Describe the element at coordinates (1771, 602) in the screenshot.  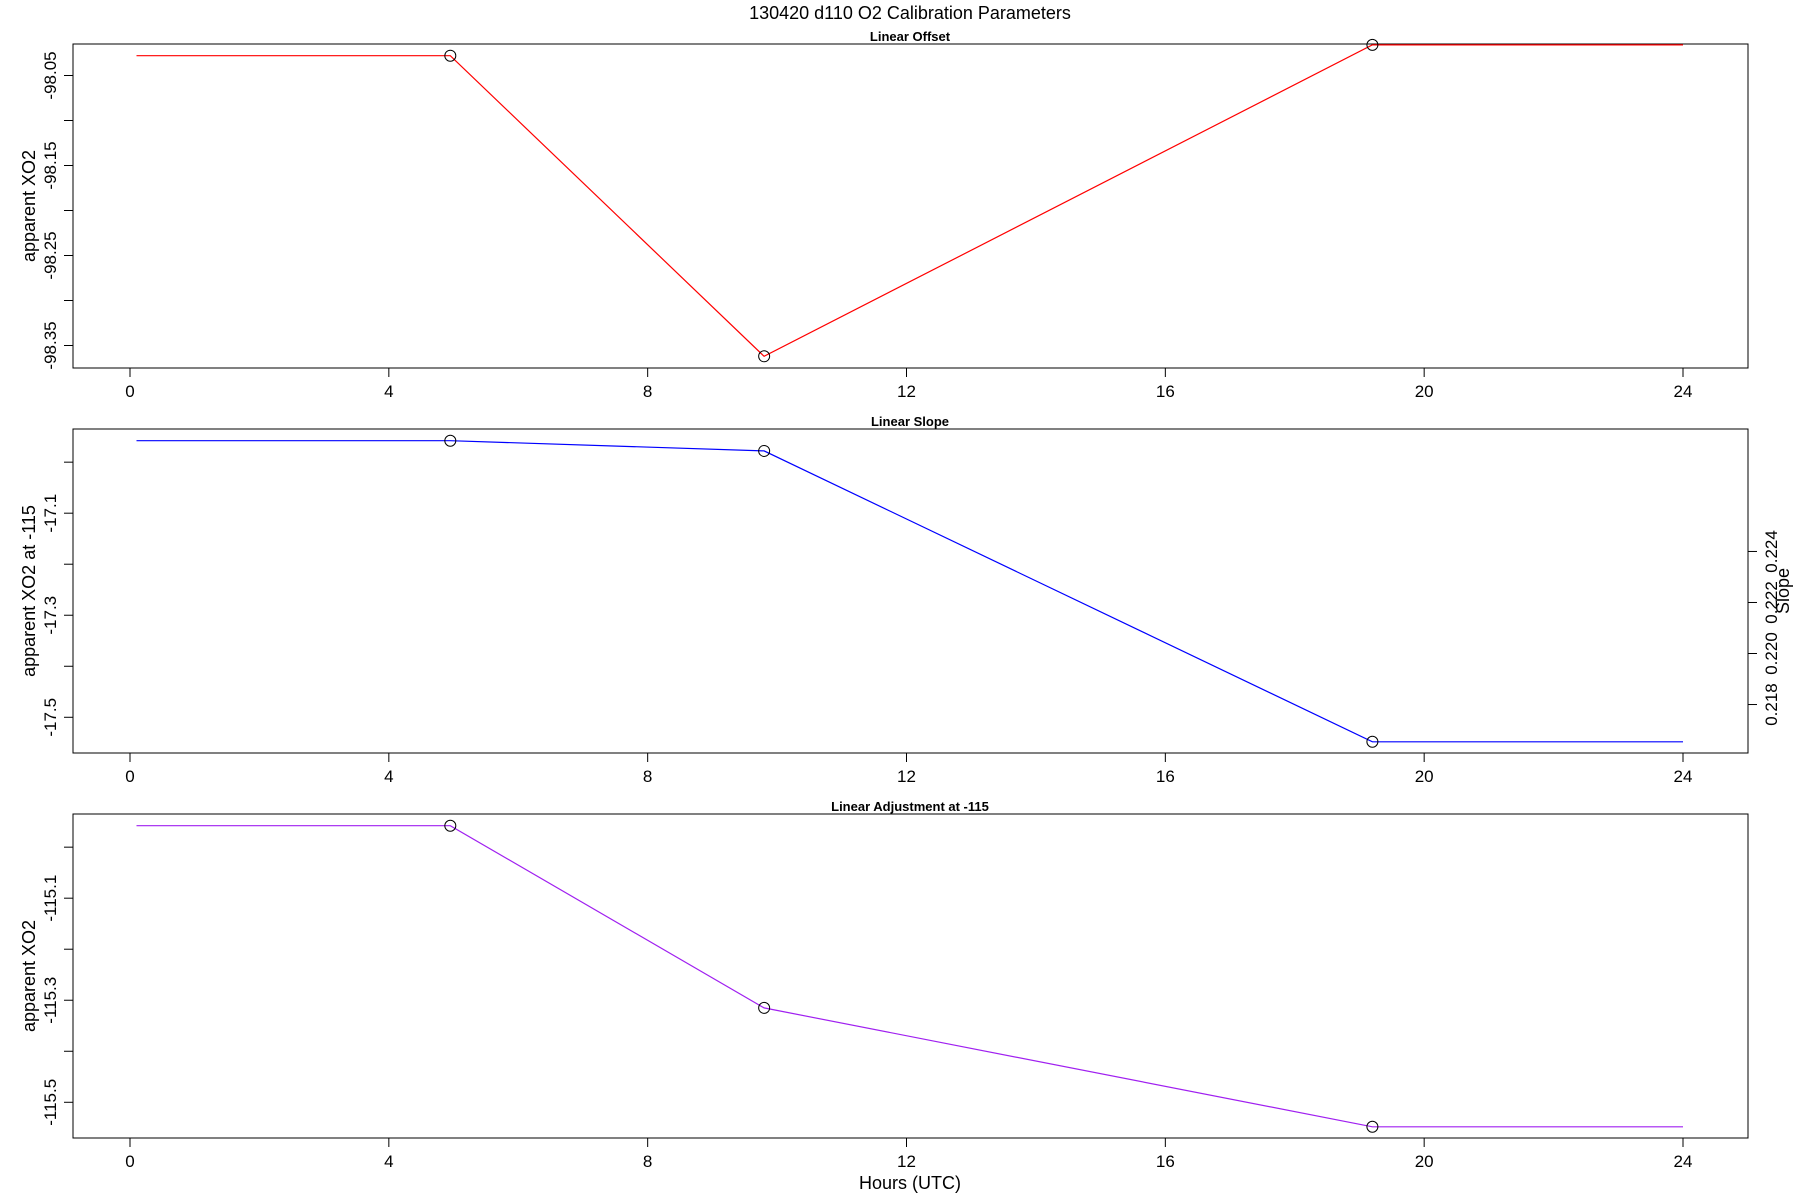
I see `y-right-tick-label: 0.222` at that location.